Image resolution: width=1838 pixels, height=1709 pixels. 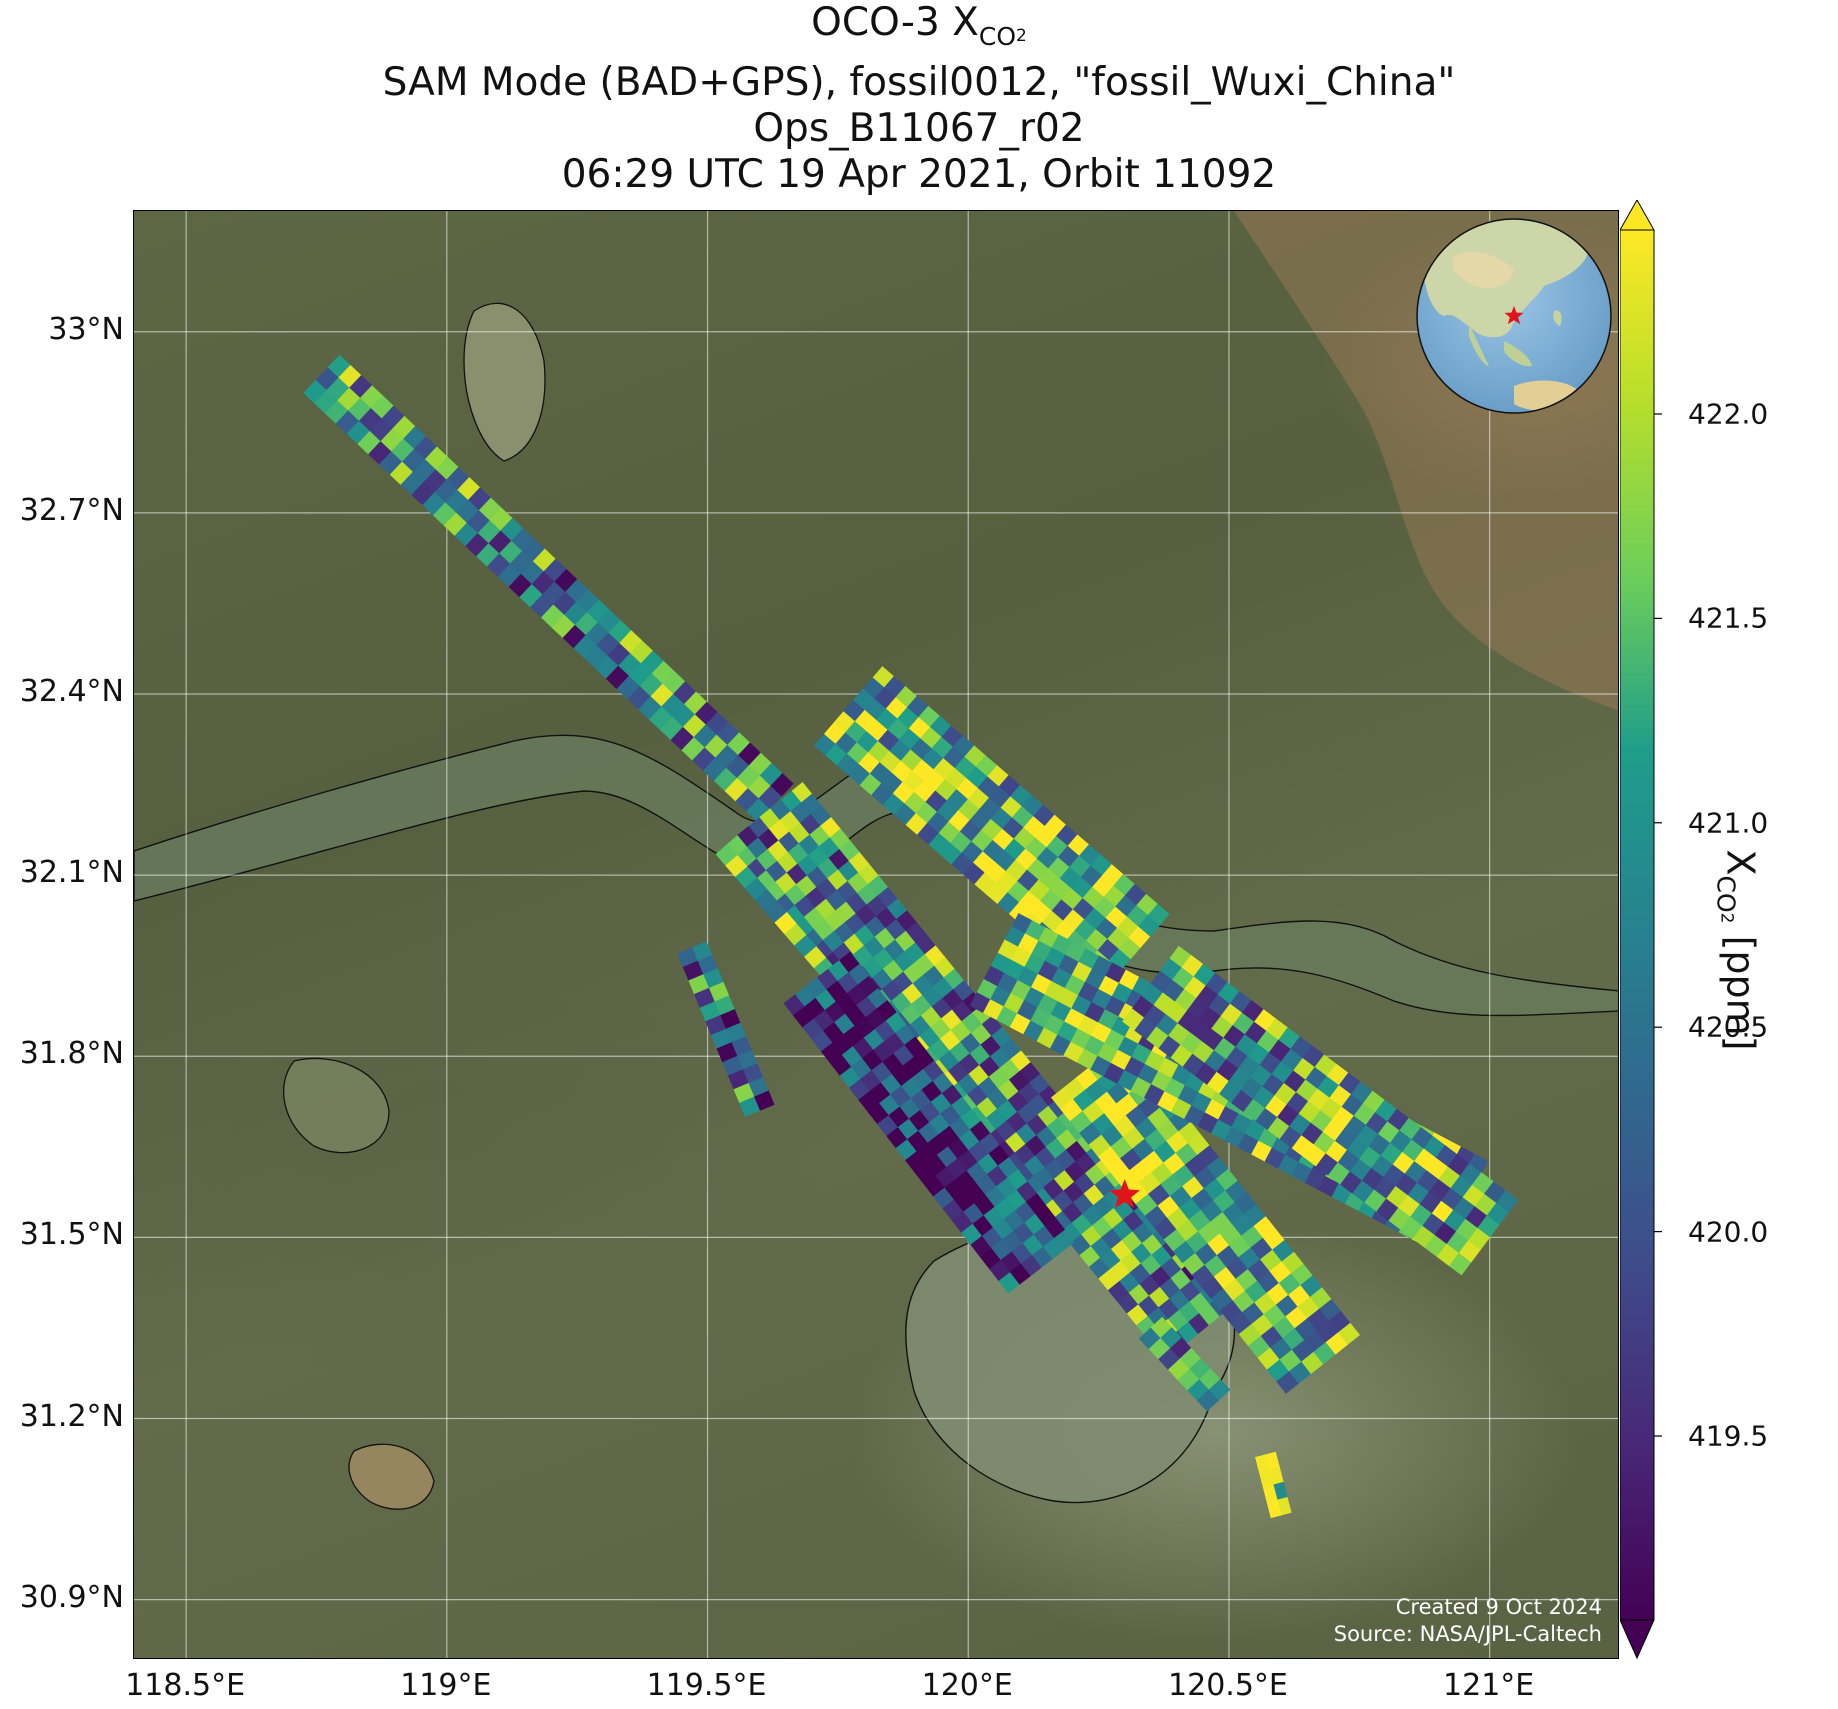 What do you see at coordinates (1489, 1685) in the screenshot?
I see `x-tick-label: 121°E` at bounding box center [1489, 1685].